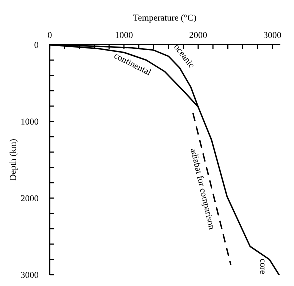 This screenshot has height=286, width=294. Describe the element at coordinates (164, 18) in the screenshot. I see `x-axis-title: Temperature (°C)` at that location.